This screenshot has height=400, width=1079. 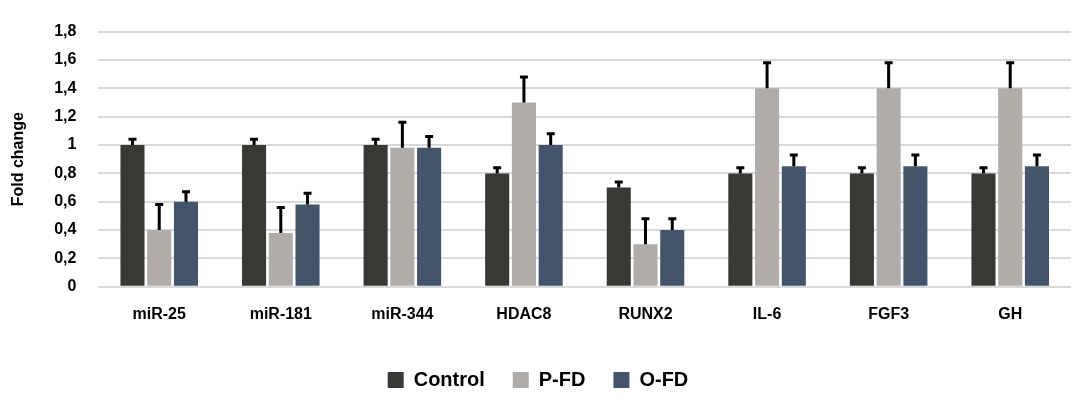 I want to click on y-tick-label: 0,2, so click(x=65, y=257).